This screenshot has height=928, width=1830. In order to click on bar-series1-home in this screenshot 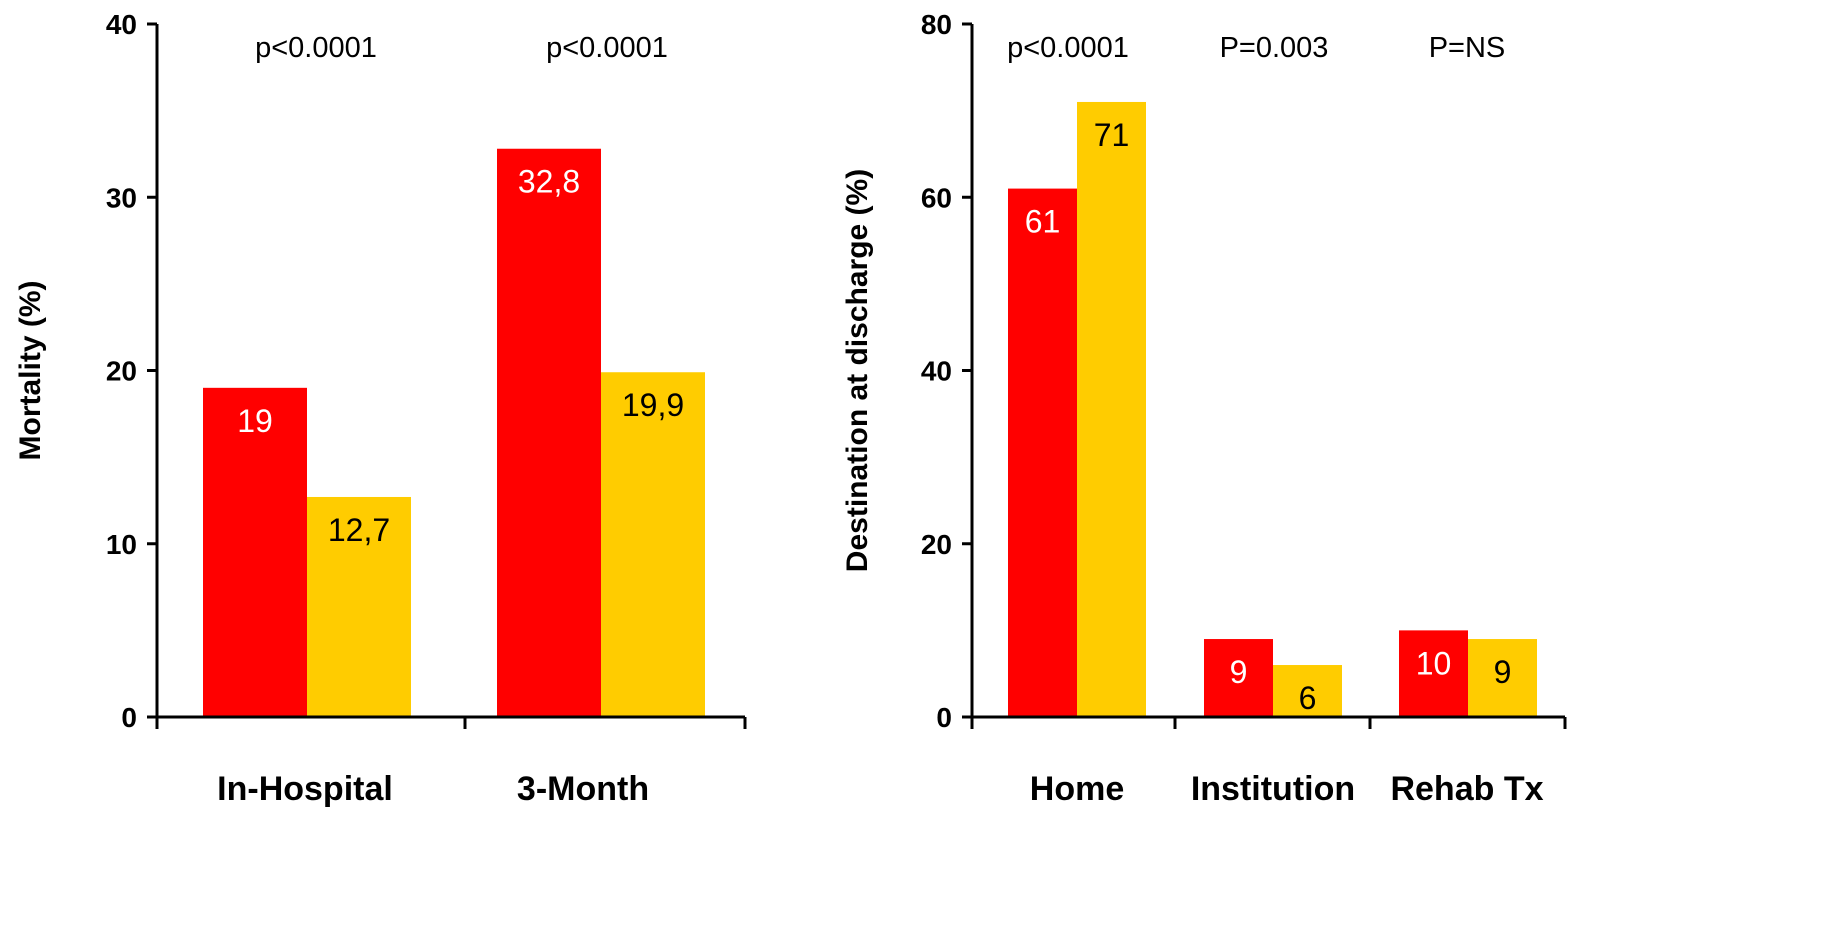, I will do `click(1042, 452)`.